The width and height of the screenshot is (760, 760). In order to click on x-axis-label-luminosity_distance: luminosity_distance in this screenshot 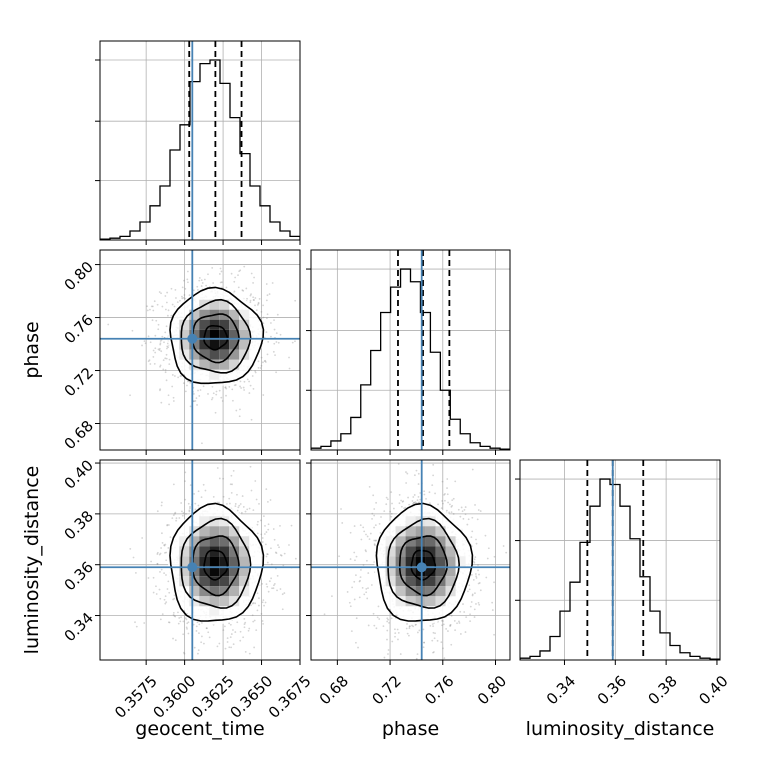, I will do `click(620, 729)`.